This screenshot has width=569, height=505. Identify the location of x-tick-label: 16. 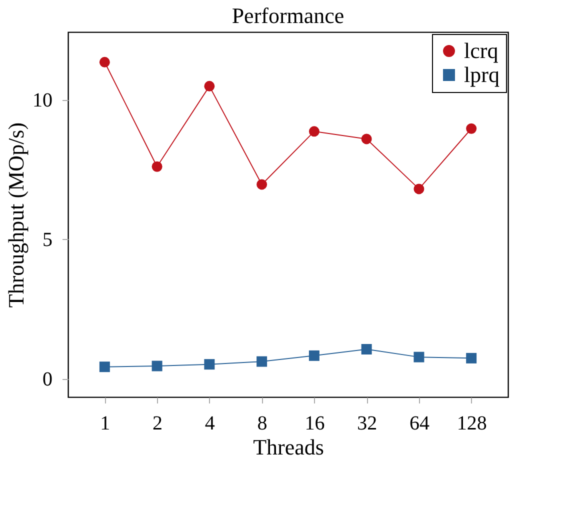
(314, 423).